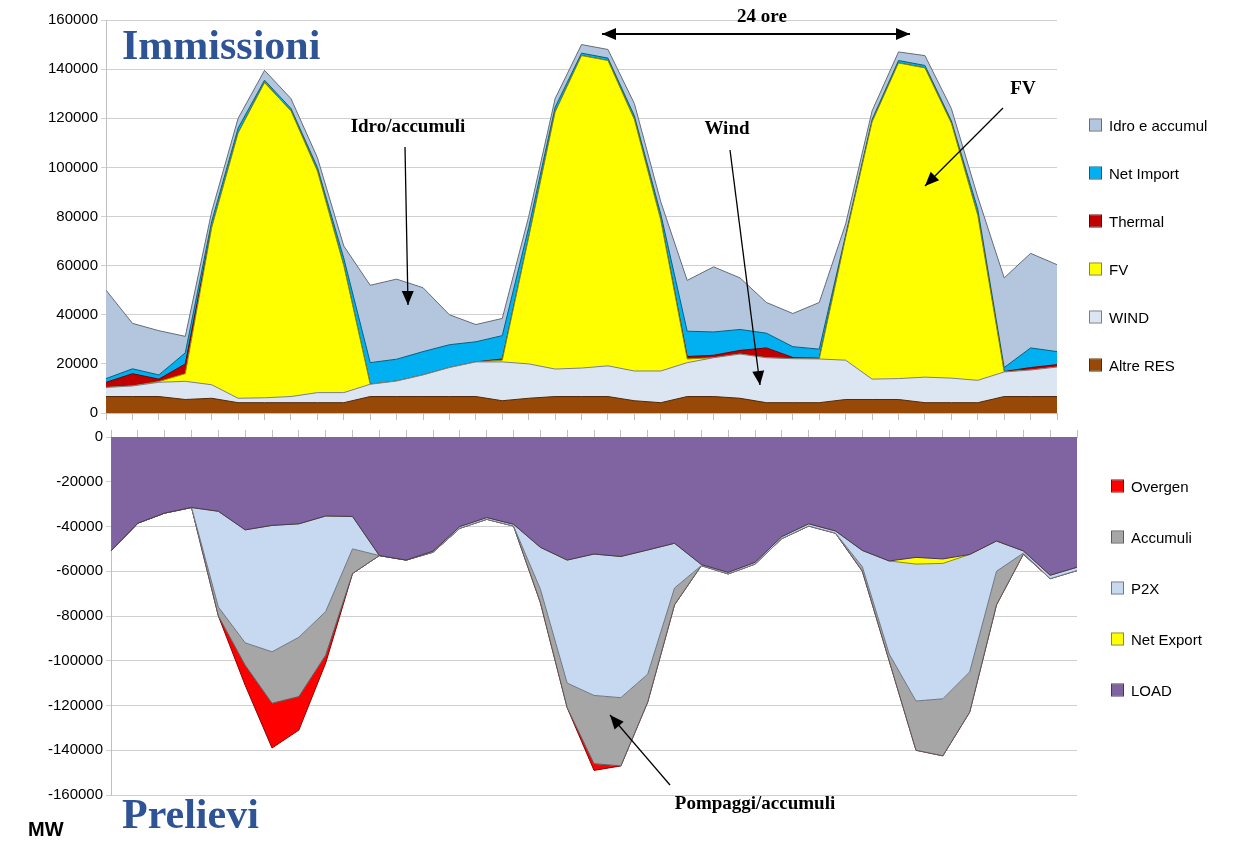 This screenshot has height=861, width=1238. What do you see at coordinates (73, 117) in the screenshot?
I see `y-tick-label: 120000` at bounding box center [73, 117].